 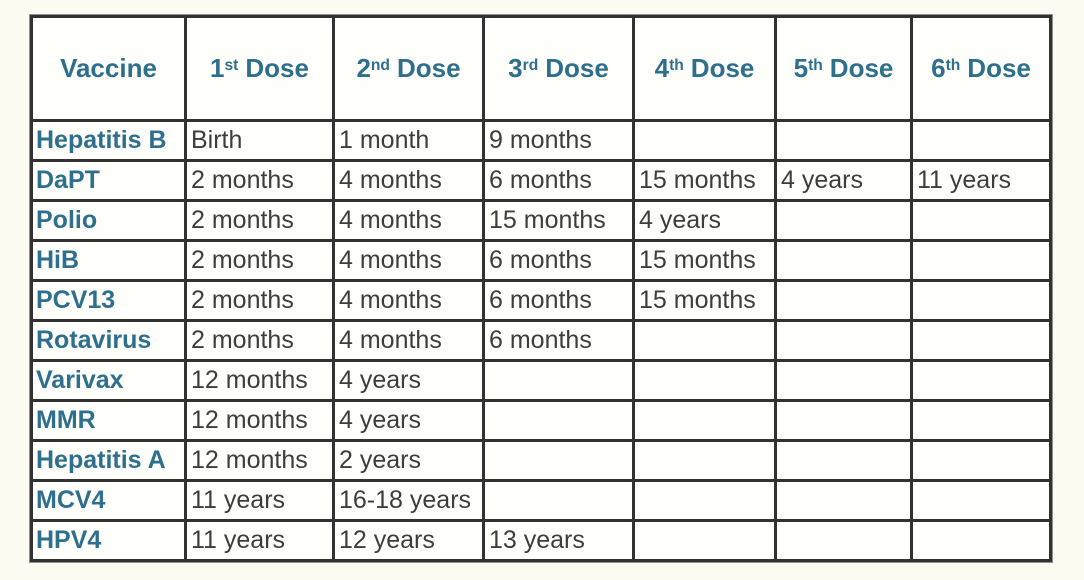 What do you see at coordinates (704, 220) in the screenshot?
I see `dose-cell-4: 4 years` at bounding box center [704, 220].